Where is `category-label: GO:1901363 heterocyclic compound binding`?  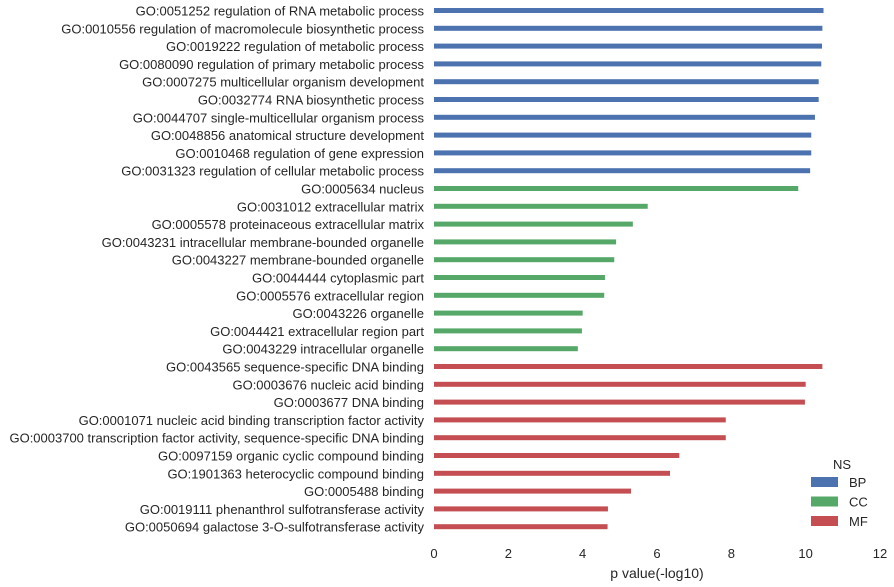 category-label: GO:1901363 heterocyclic compound binding is located at coordinates (295, 473).